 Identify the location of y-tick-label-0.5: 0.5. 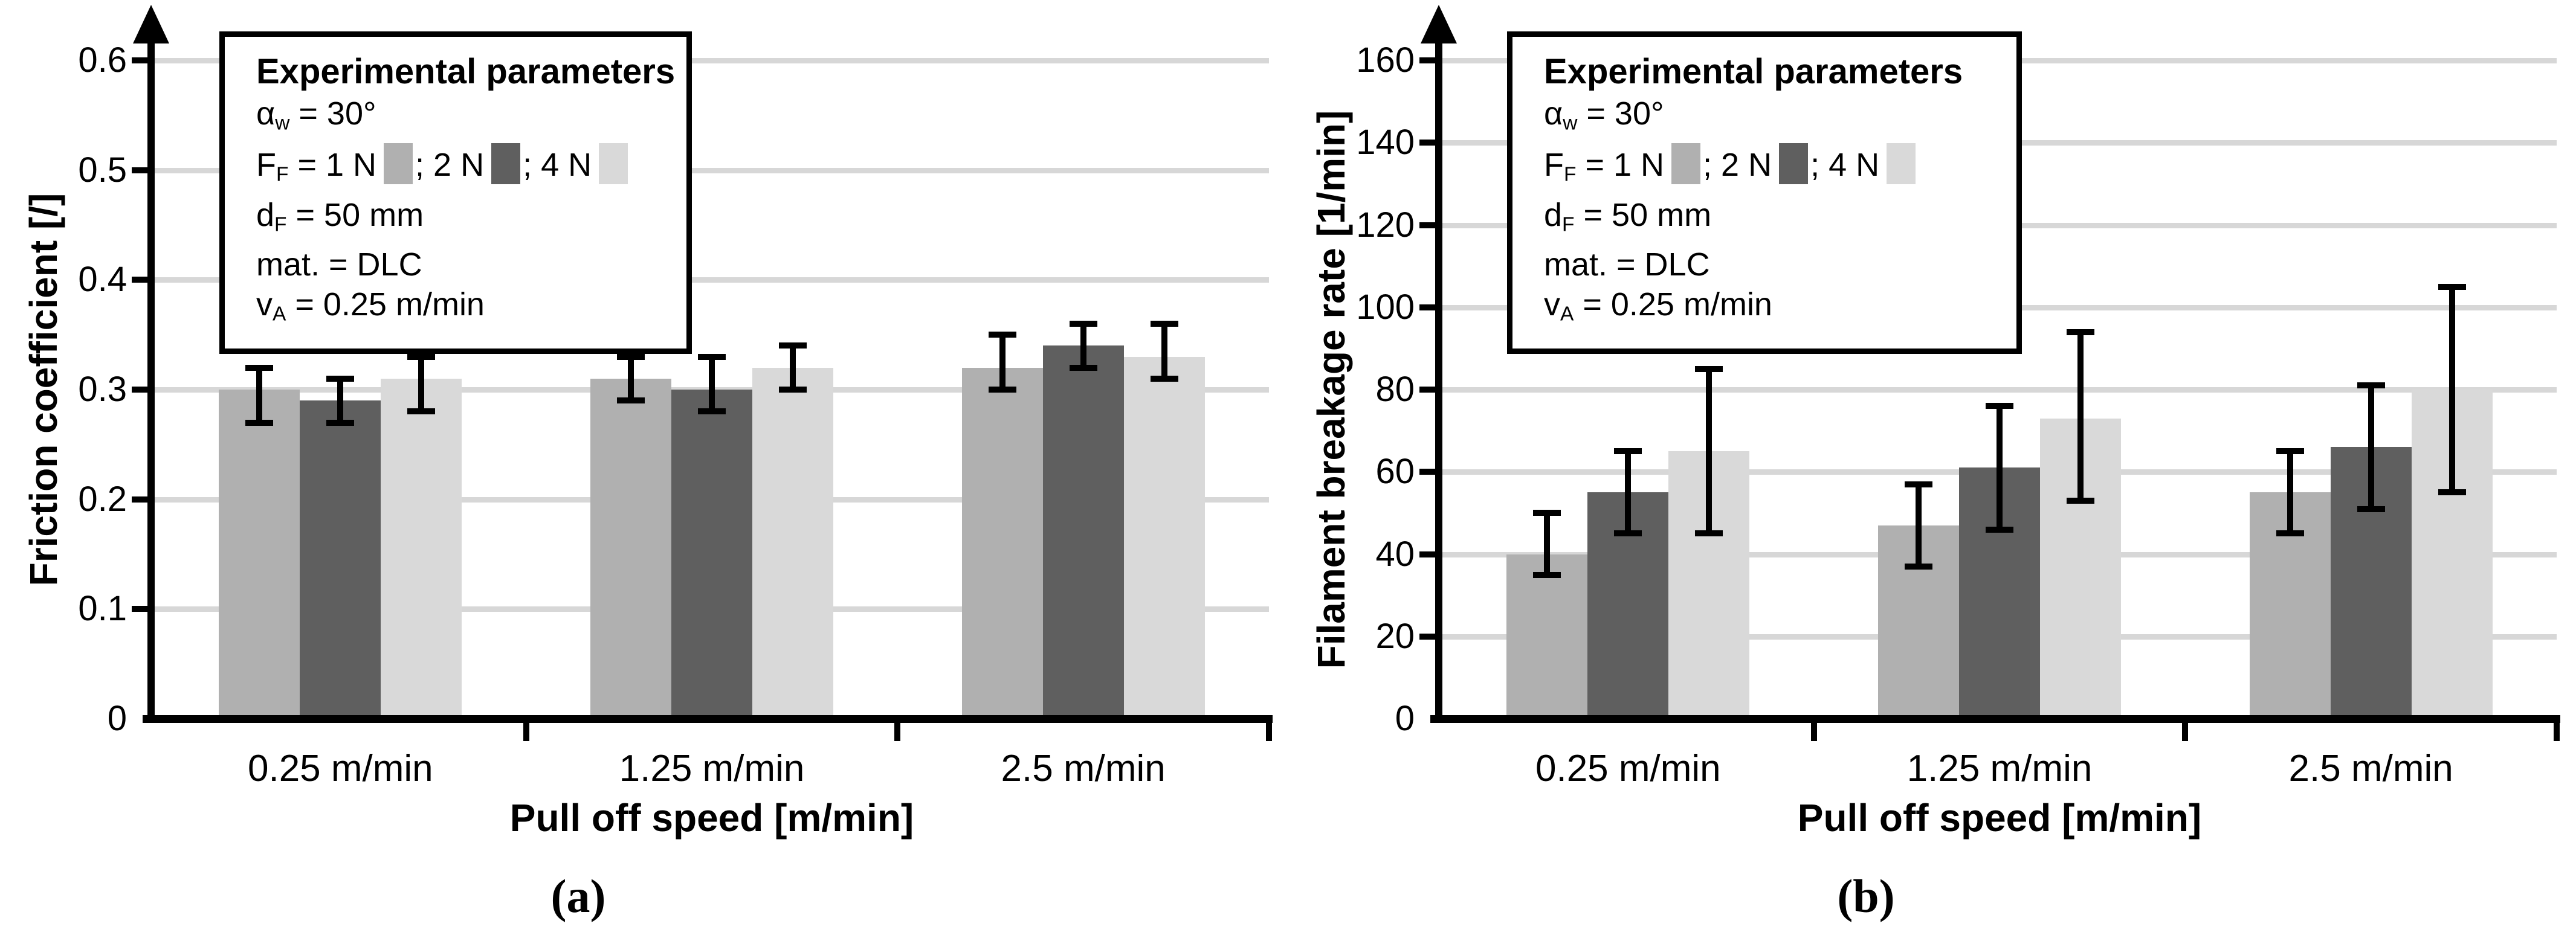
(103, 170).